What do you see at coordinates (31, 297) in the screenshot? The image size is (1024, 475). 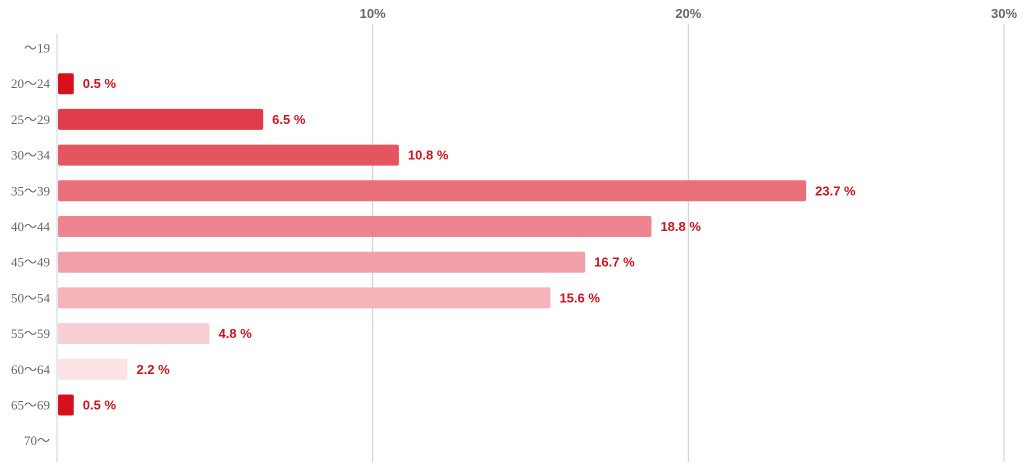 I see `category-label: 50～54` at bounding box center [31, 297].